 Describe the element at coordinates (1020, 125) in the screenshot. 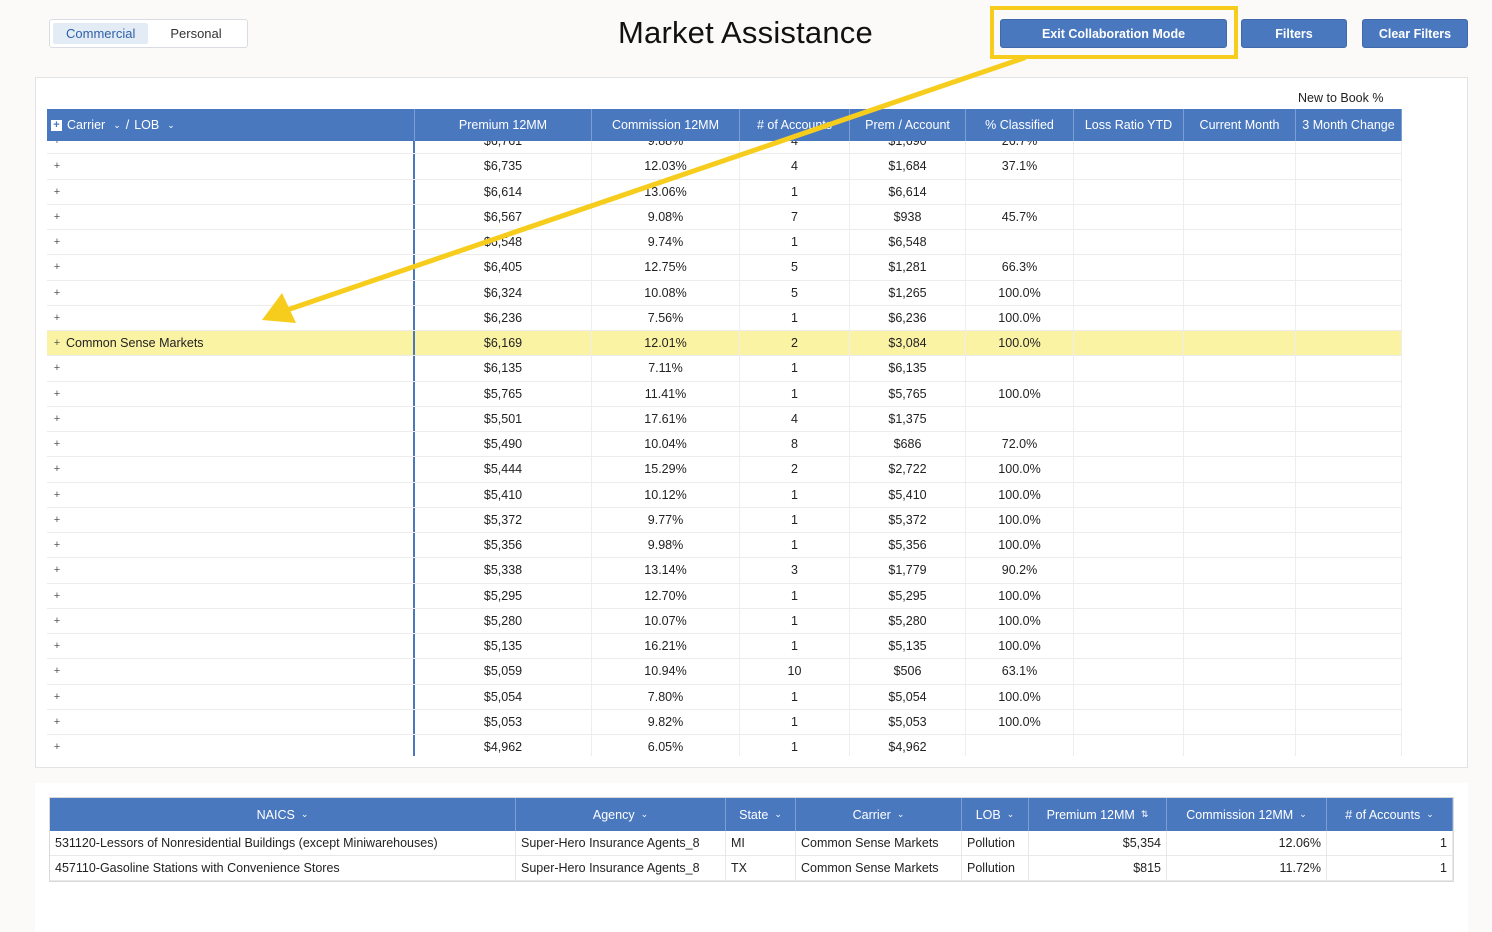

I see `header-classified: % Classified` at that location.